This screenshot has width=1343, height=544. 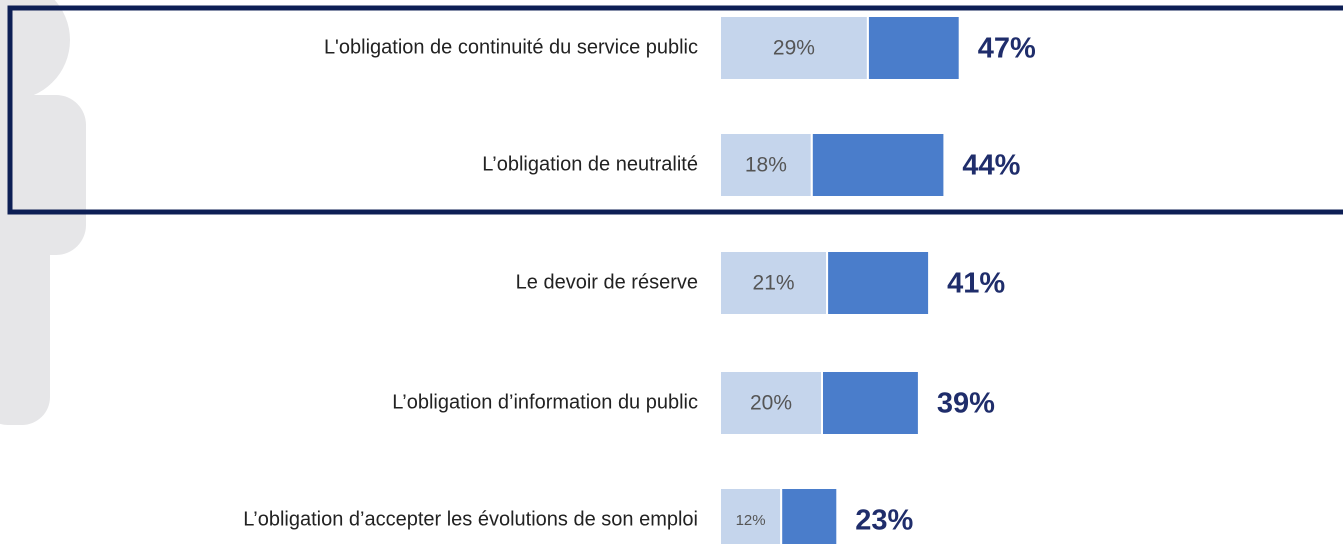 I want to click on segment-label: 18%, so click(x=766, y=165).